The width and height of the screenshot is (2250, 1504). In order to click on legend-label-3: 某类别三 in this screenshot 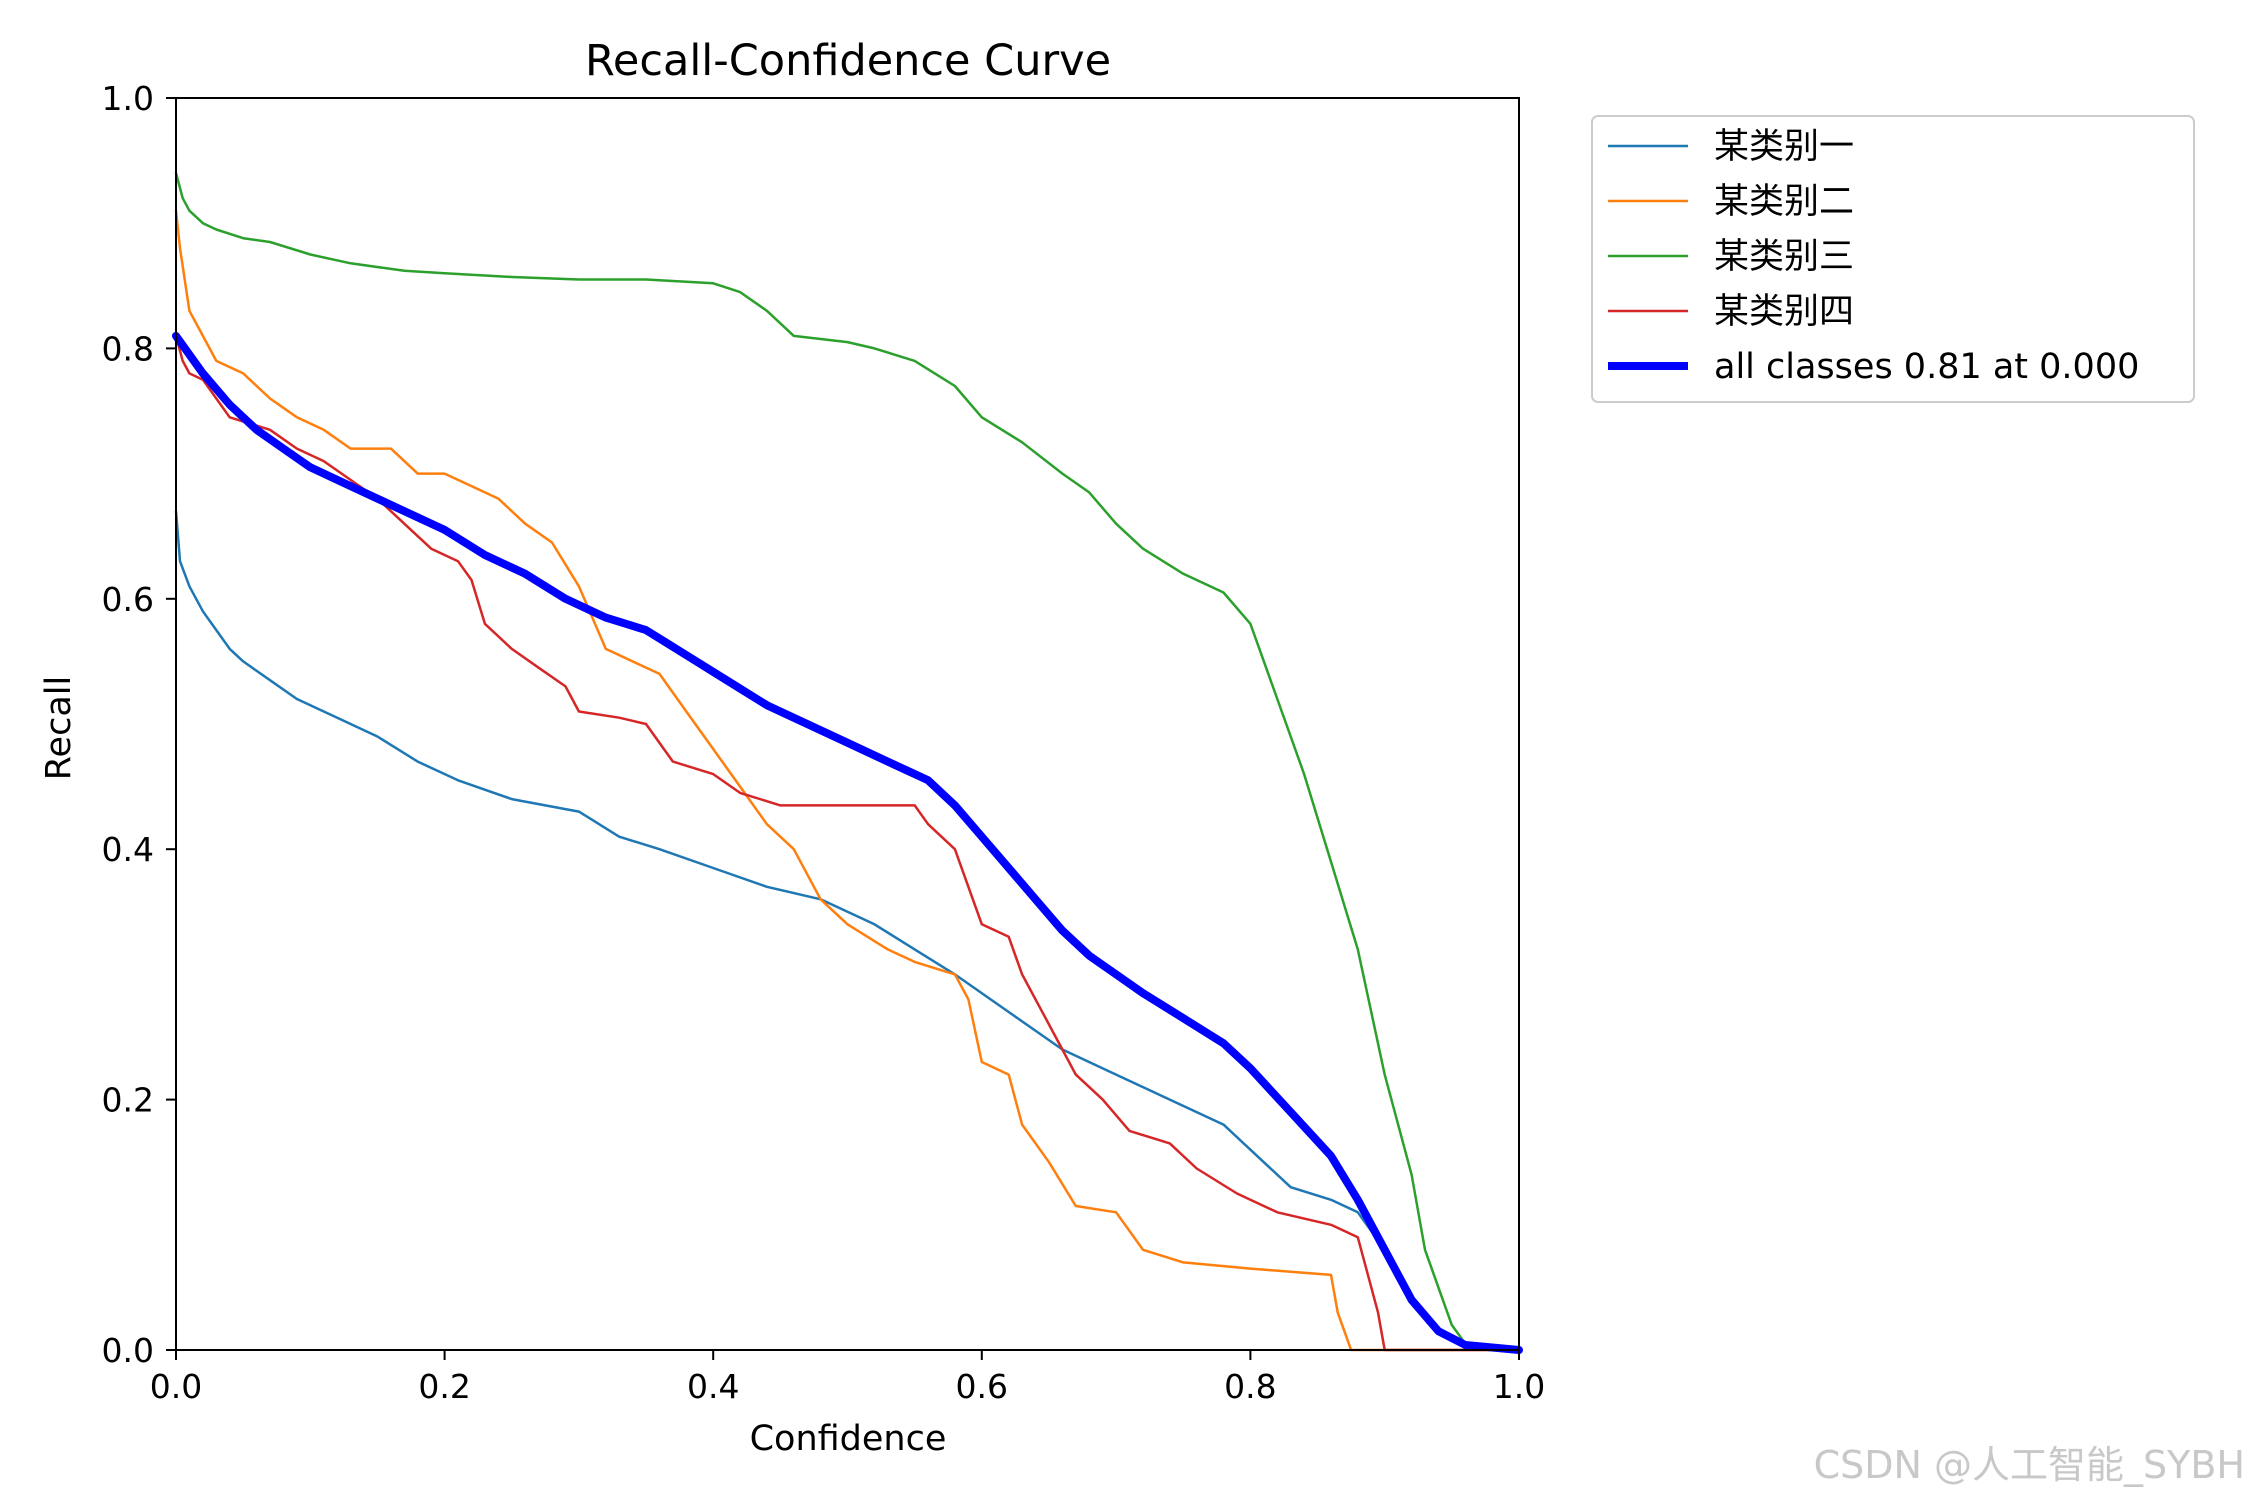, I will do `click(1784, 257)`.